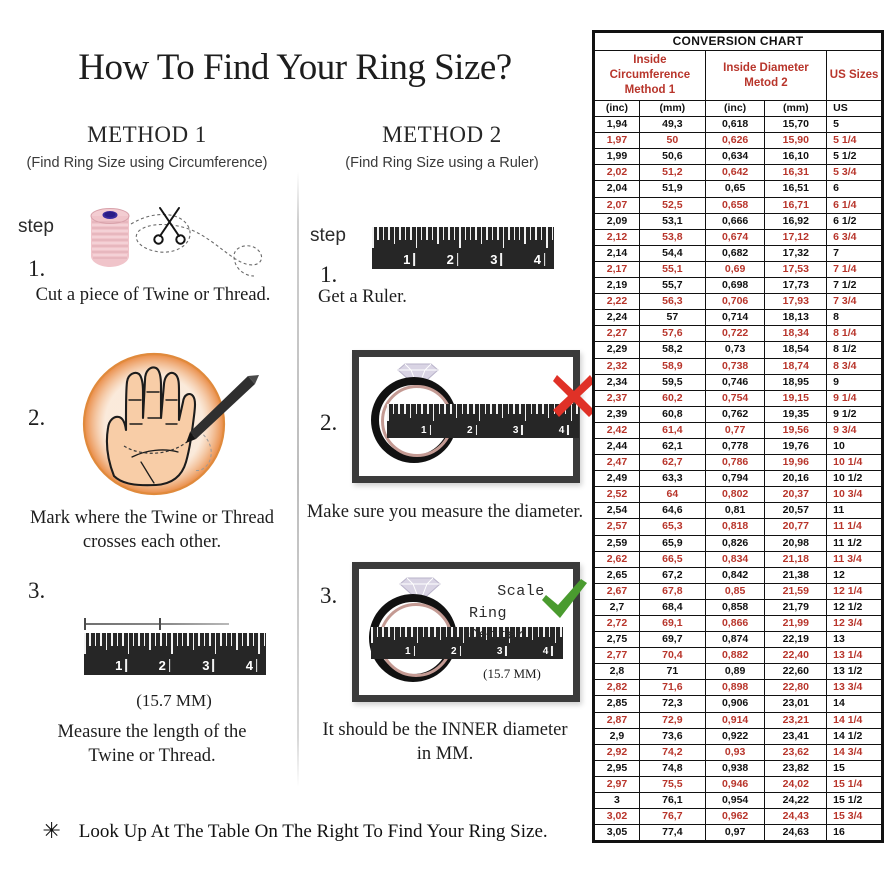 The height and width of the screenshot is (895, 886). What do you see at coordinates (854, 398) in the screenshot?
I see `table-cell: 9 1/4` at bounding box center [854, 398].